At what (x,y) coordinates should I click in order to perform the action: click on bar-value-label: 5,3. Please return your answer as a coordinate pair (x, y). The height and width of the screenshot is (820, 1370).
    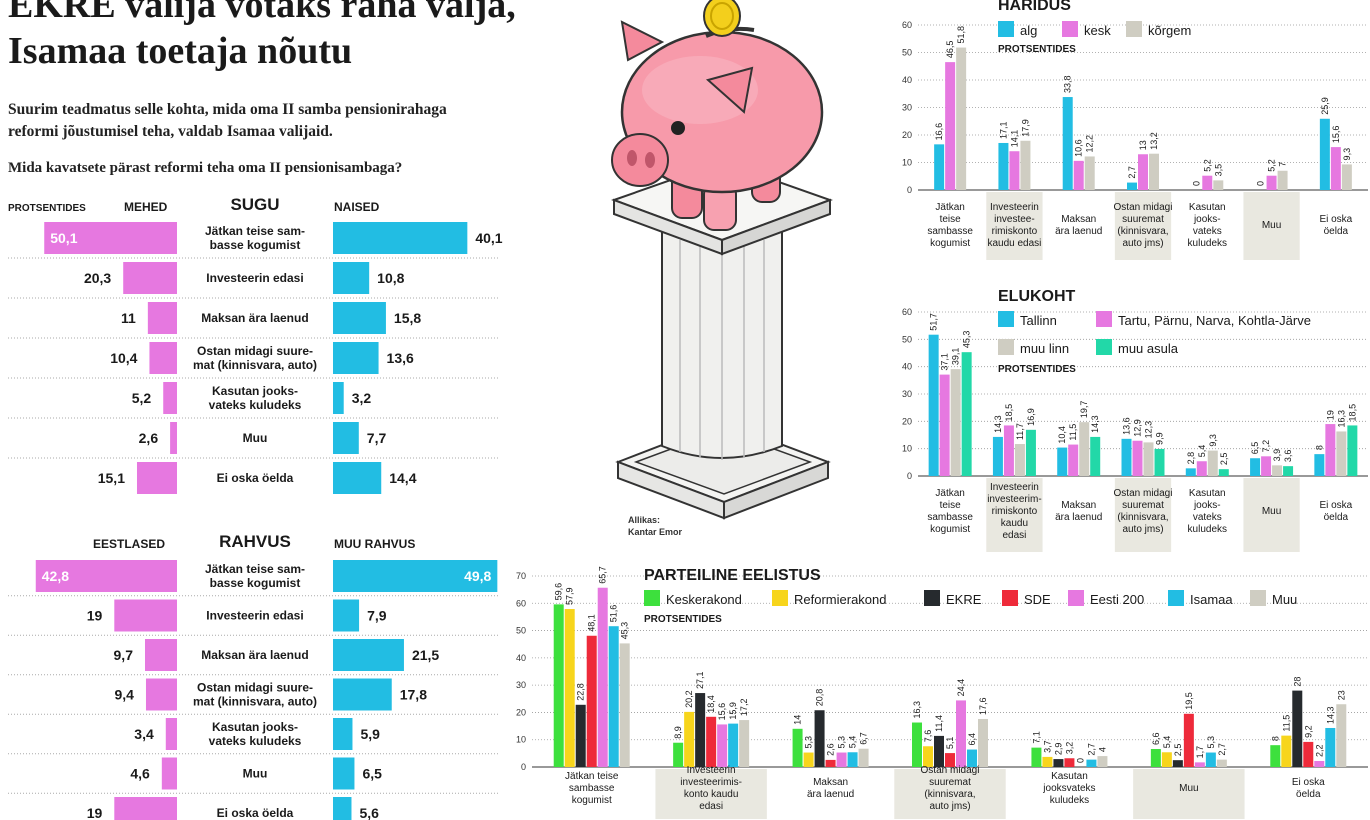
    Looking at the image, I should click on (809, 742).